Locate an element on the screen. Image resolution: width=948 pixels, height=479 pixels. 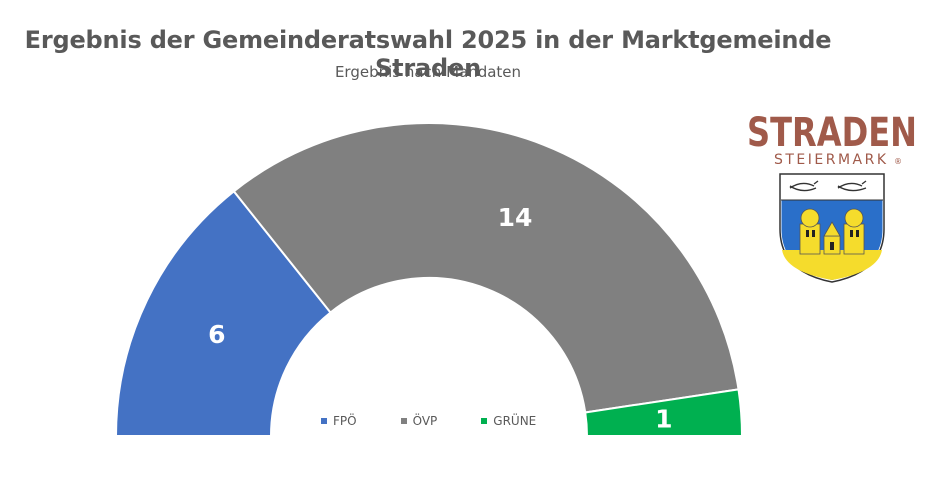
segment-grune is located at coordinates (664, 412).